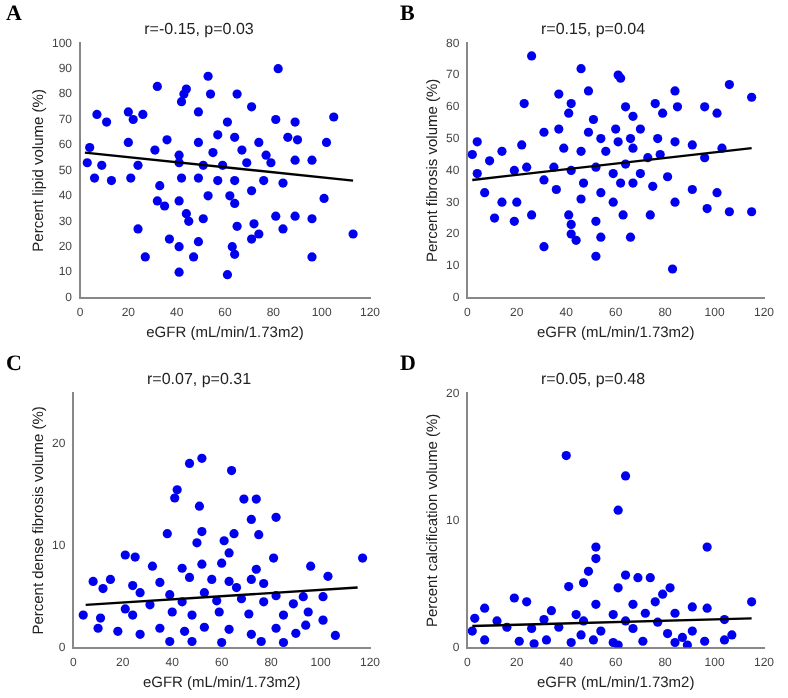  What do you see at coordinates (14, 14) in the screenshot?
I see `text: A` at bounding box center [14, 14].